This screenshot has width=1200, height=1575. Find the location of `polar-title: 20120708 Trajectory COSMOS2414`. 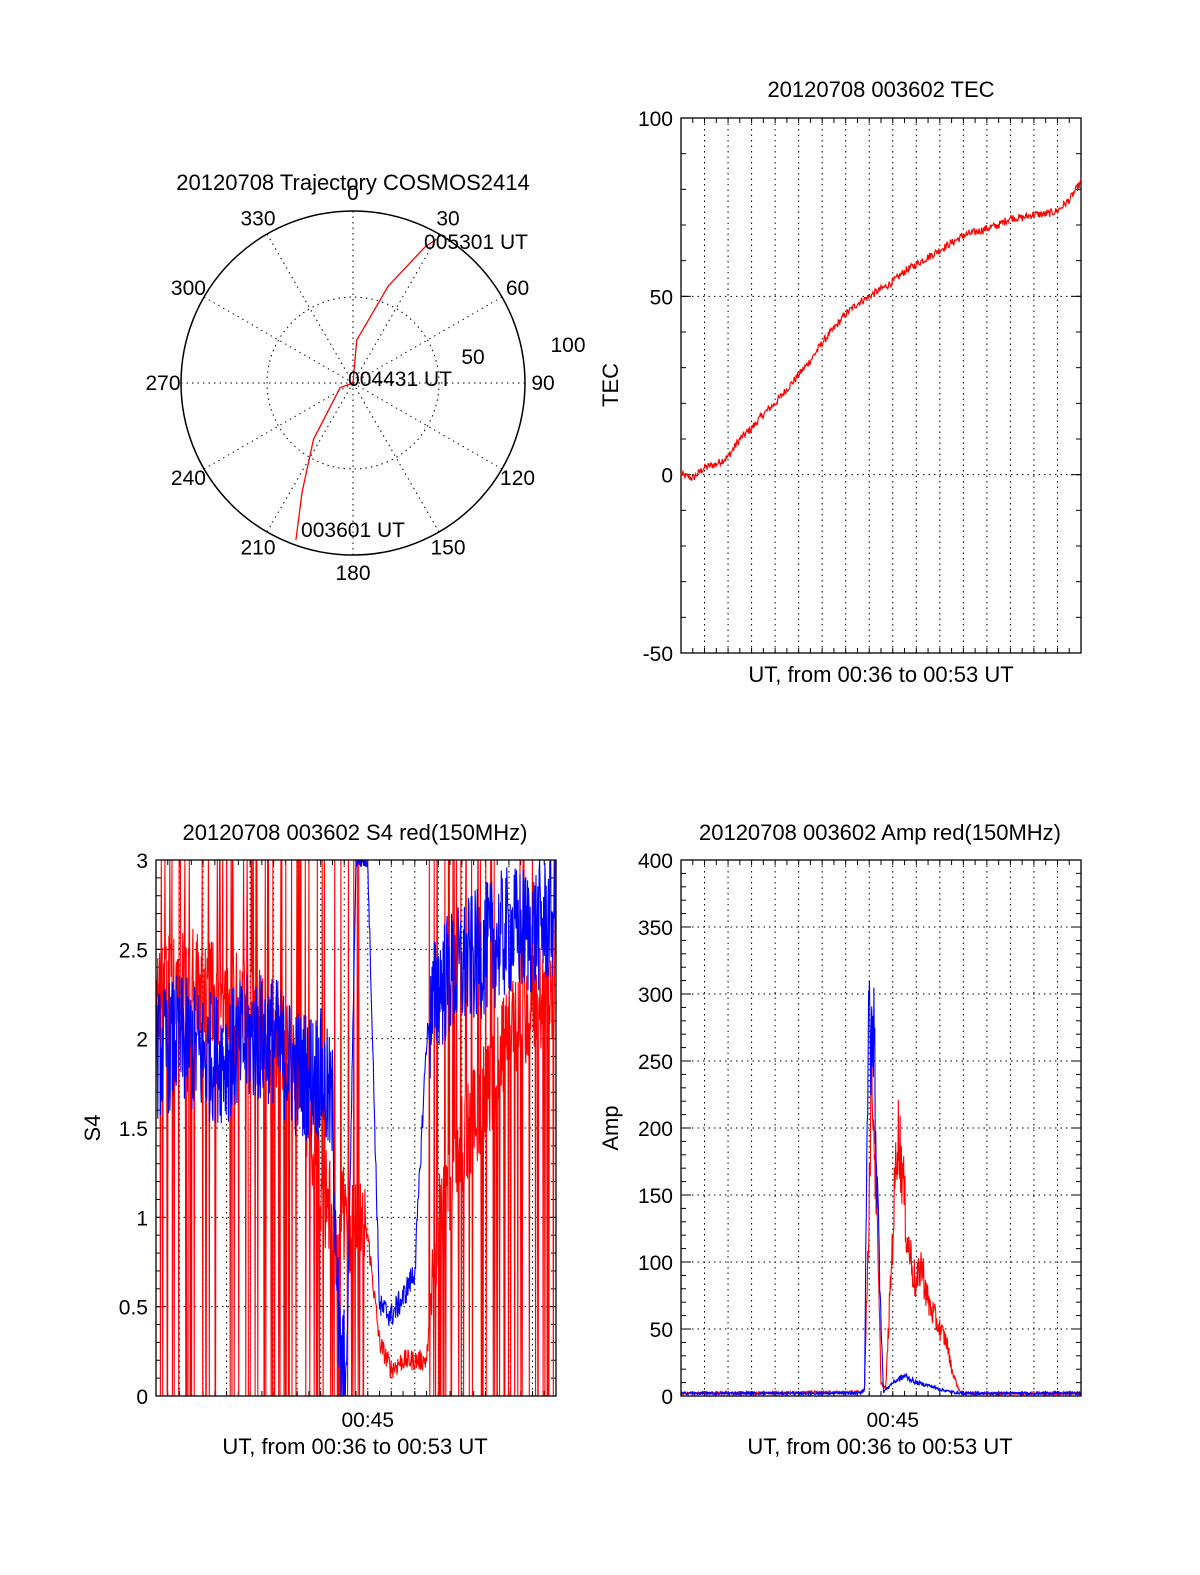

polar-title: 20120708 Trajectory COSMOS2414 is located at coordinates (352, 182).